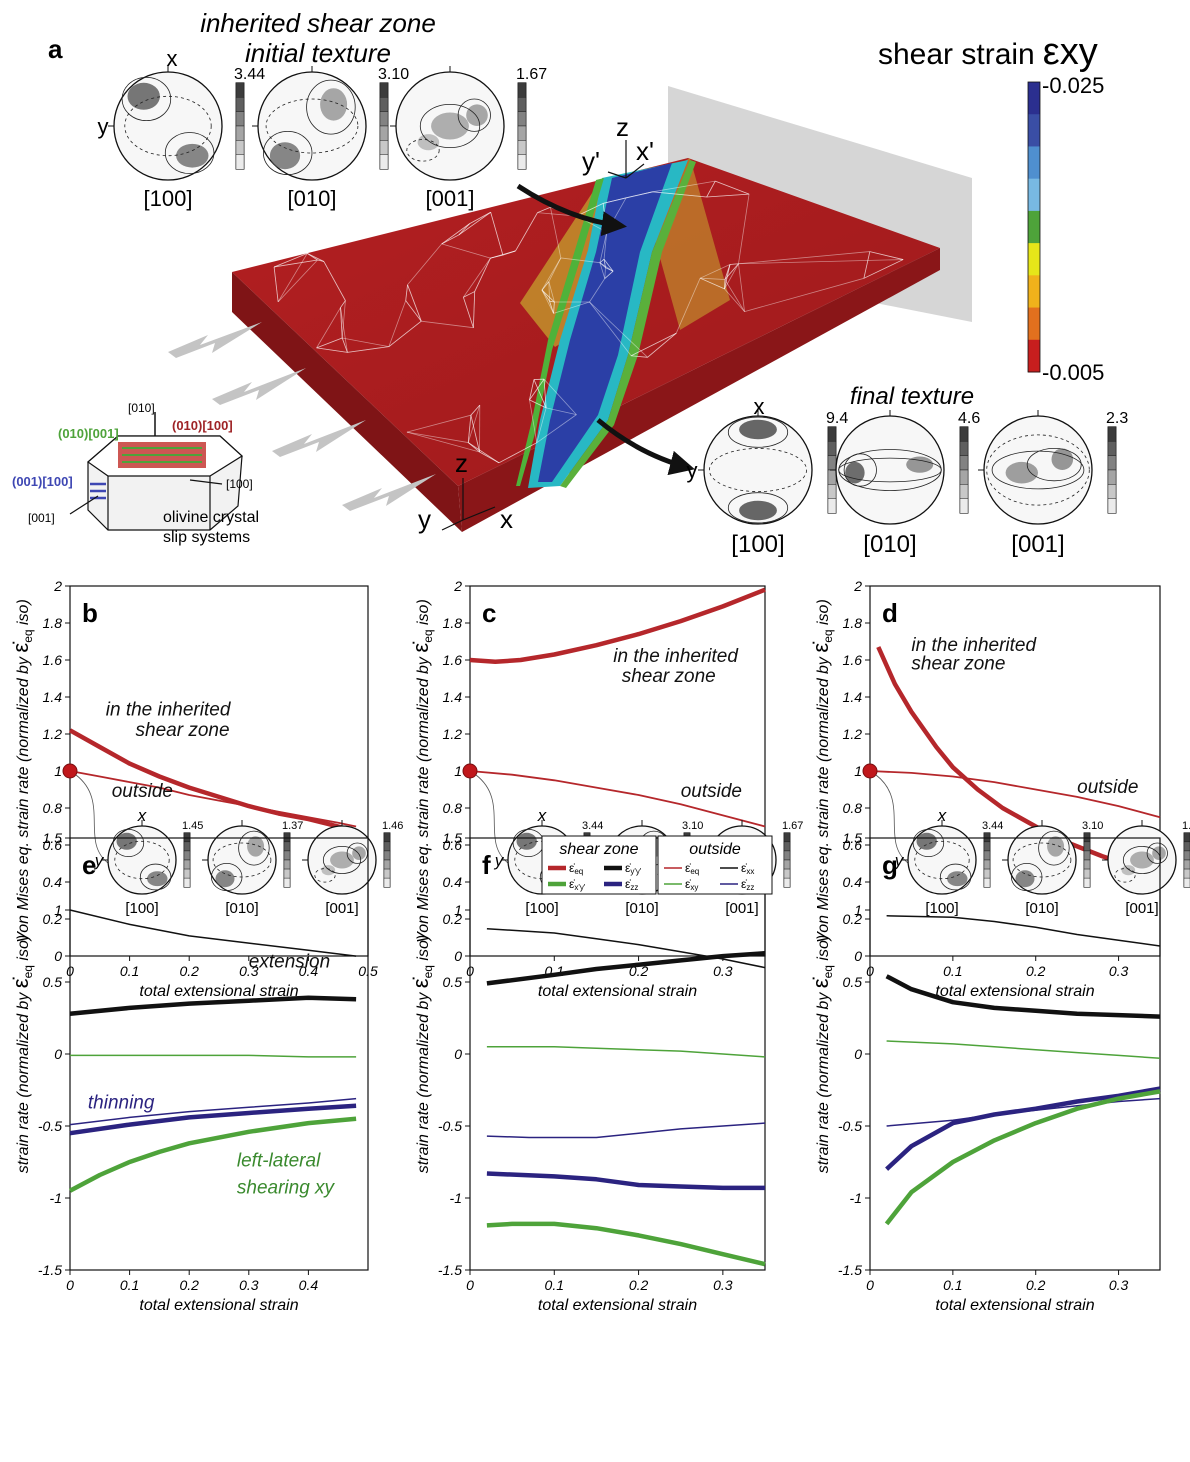 The image size is (1190, 1462). I want to click on y-tick-label: -1, so click(456, 1198).